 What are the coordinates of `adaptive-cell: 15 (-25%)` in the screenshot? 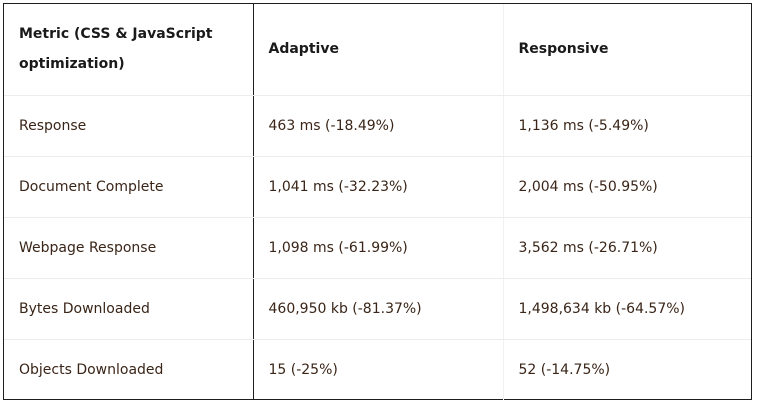 It's located at (377, 369).